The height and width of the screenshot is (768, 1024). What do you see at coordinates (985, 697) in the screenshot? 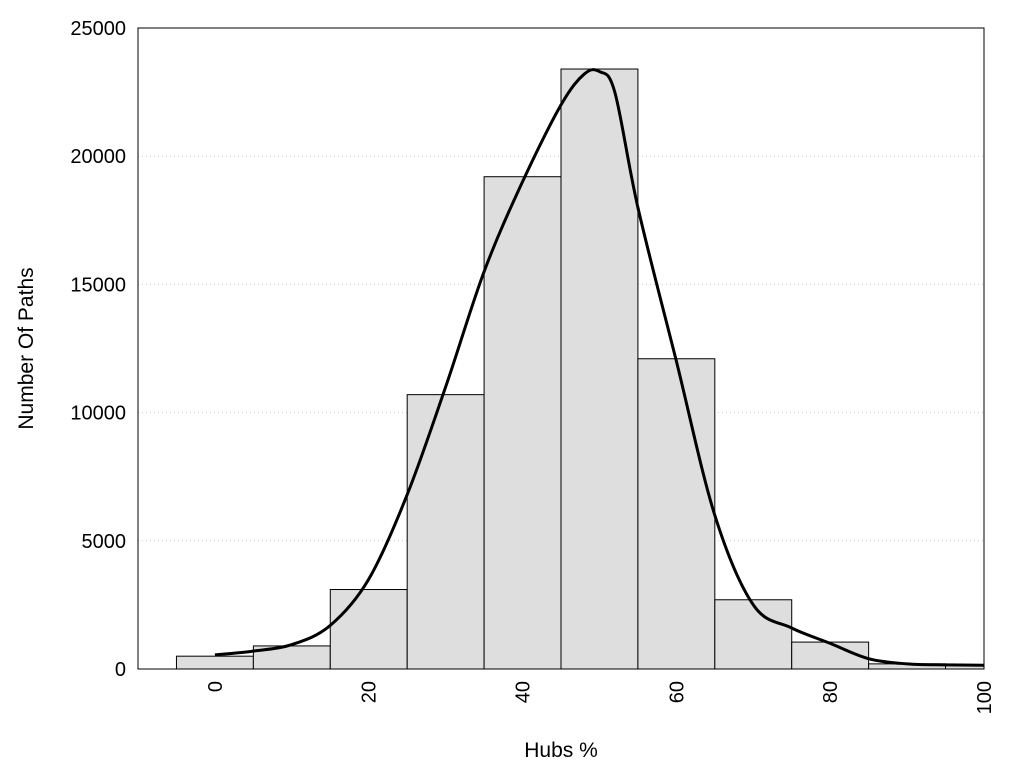
I see `x-tick-label: 100` at bounding box center [985, 697].